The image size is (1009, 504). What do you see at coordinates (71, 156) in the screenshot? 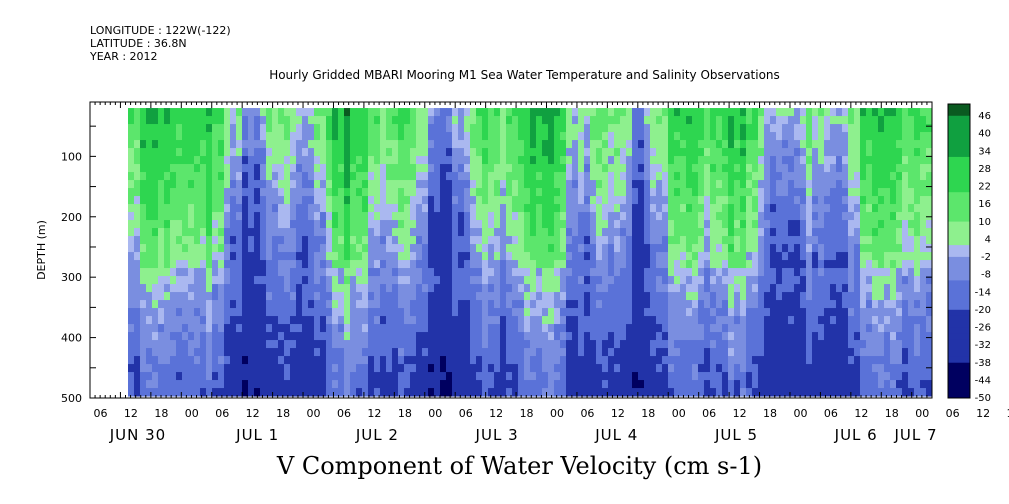
I see `y-tick-label: 100` at bounding box center [71, 156].